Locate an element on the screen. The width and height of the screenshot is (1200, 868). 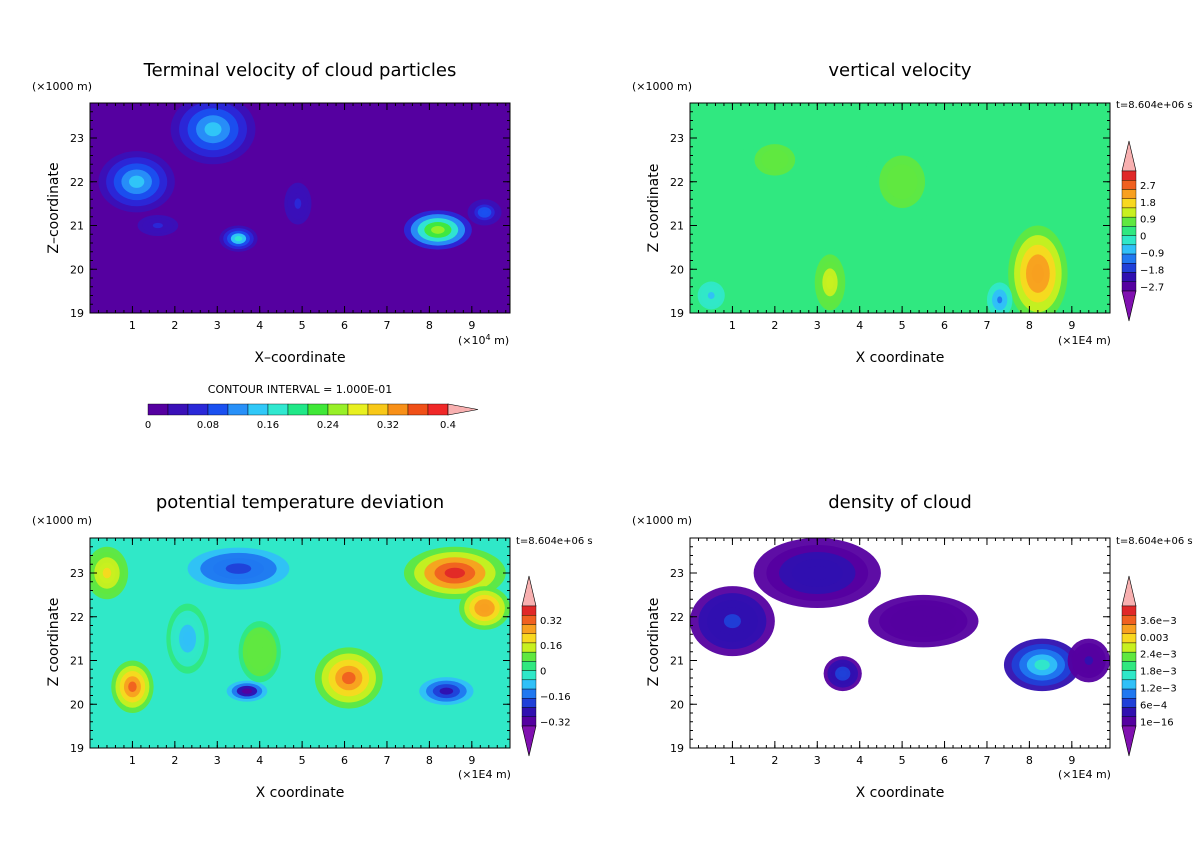
panel-3-y-unit: (×1000 m) is located at coordinates (62, 520).